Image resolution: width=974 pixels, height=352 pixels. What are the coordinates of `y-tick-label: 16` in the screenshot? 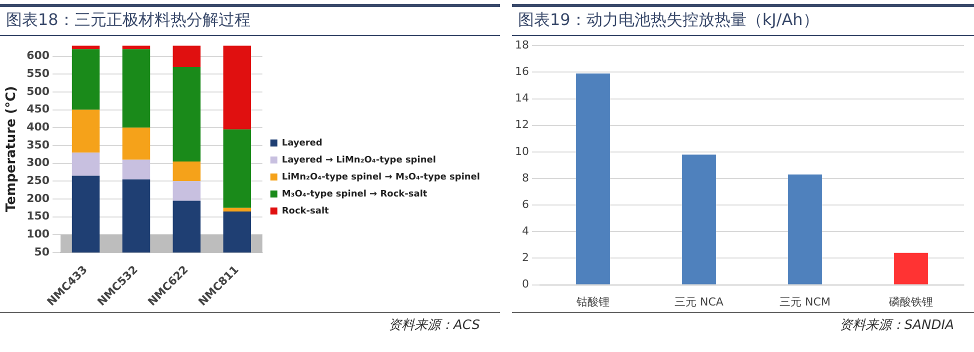 It's located at (521, 71).